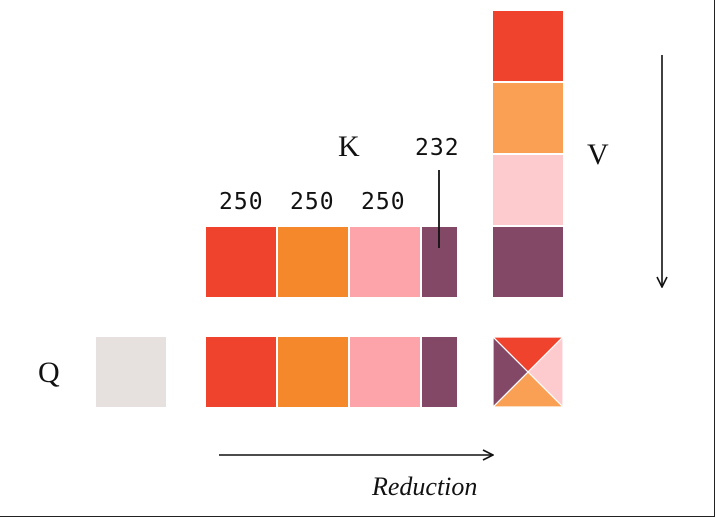  I want to click on k-block-size-2: 250, so click(312, 202).